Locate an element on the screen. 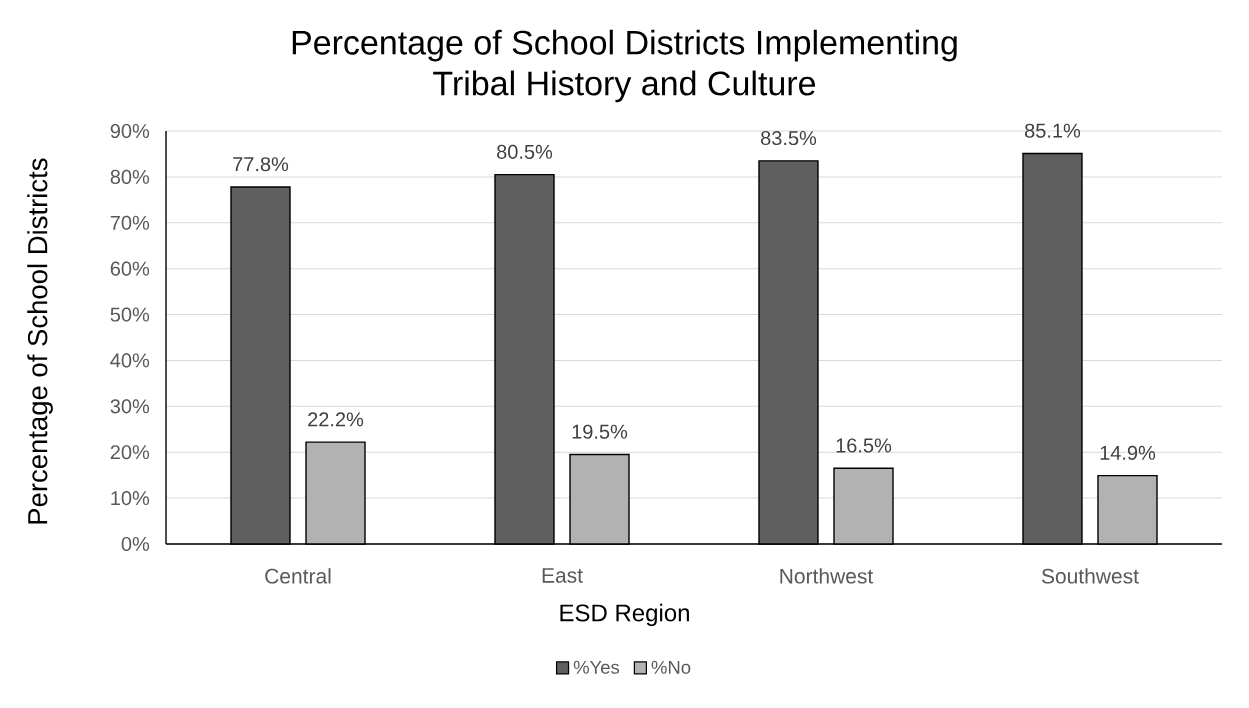 This screenshot has height=708, width=1249. y-tick-label: 20% is located at coordinates (130, 452).